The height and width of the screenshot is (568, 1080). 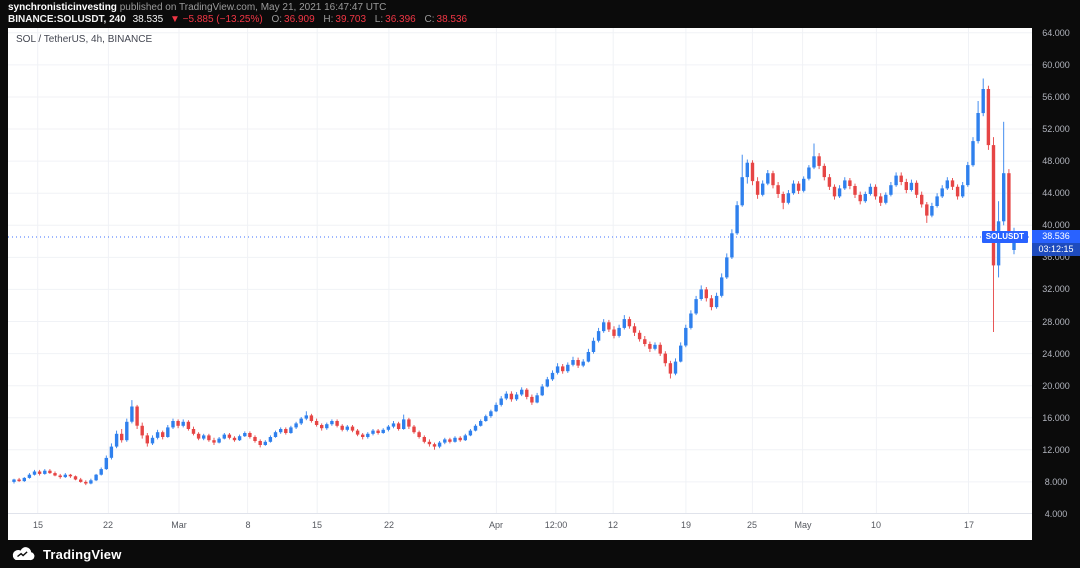 What do you see at coordinates (1056, 482) in the screenshot?
I see `y-axis-label: 8.000` at bounding box center [1056, 482].